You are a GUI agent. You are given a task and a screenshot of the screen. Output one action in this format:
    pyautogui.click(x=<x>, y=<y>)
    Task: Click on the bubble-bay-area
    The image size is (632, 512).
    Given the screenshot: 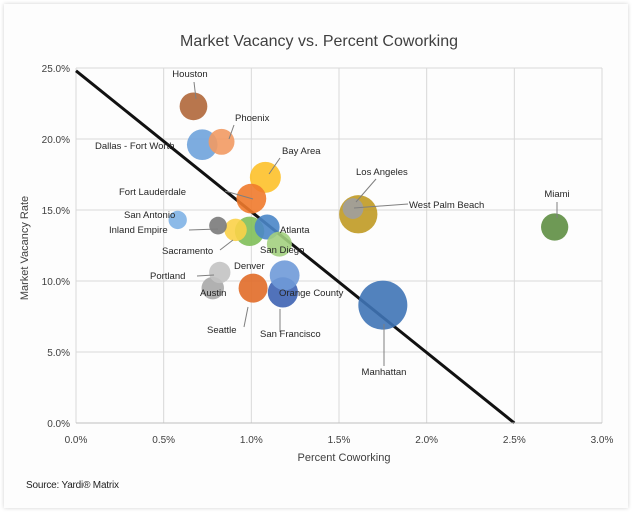 What is the action you would take?
    pyautogui.click(x=265, y=177)
    